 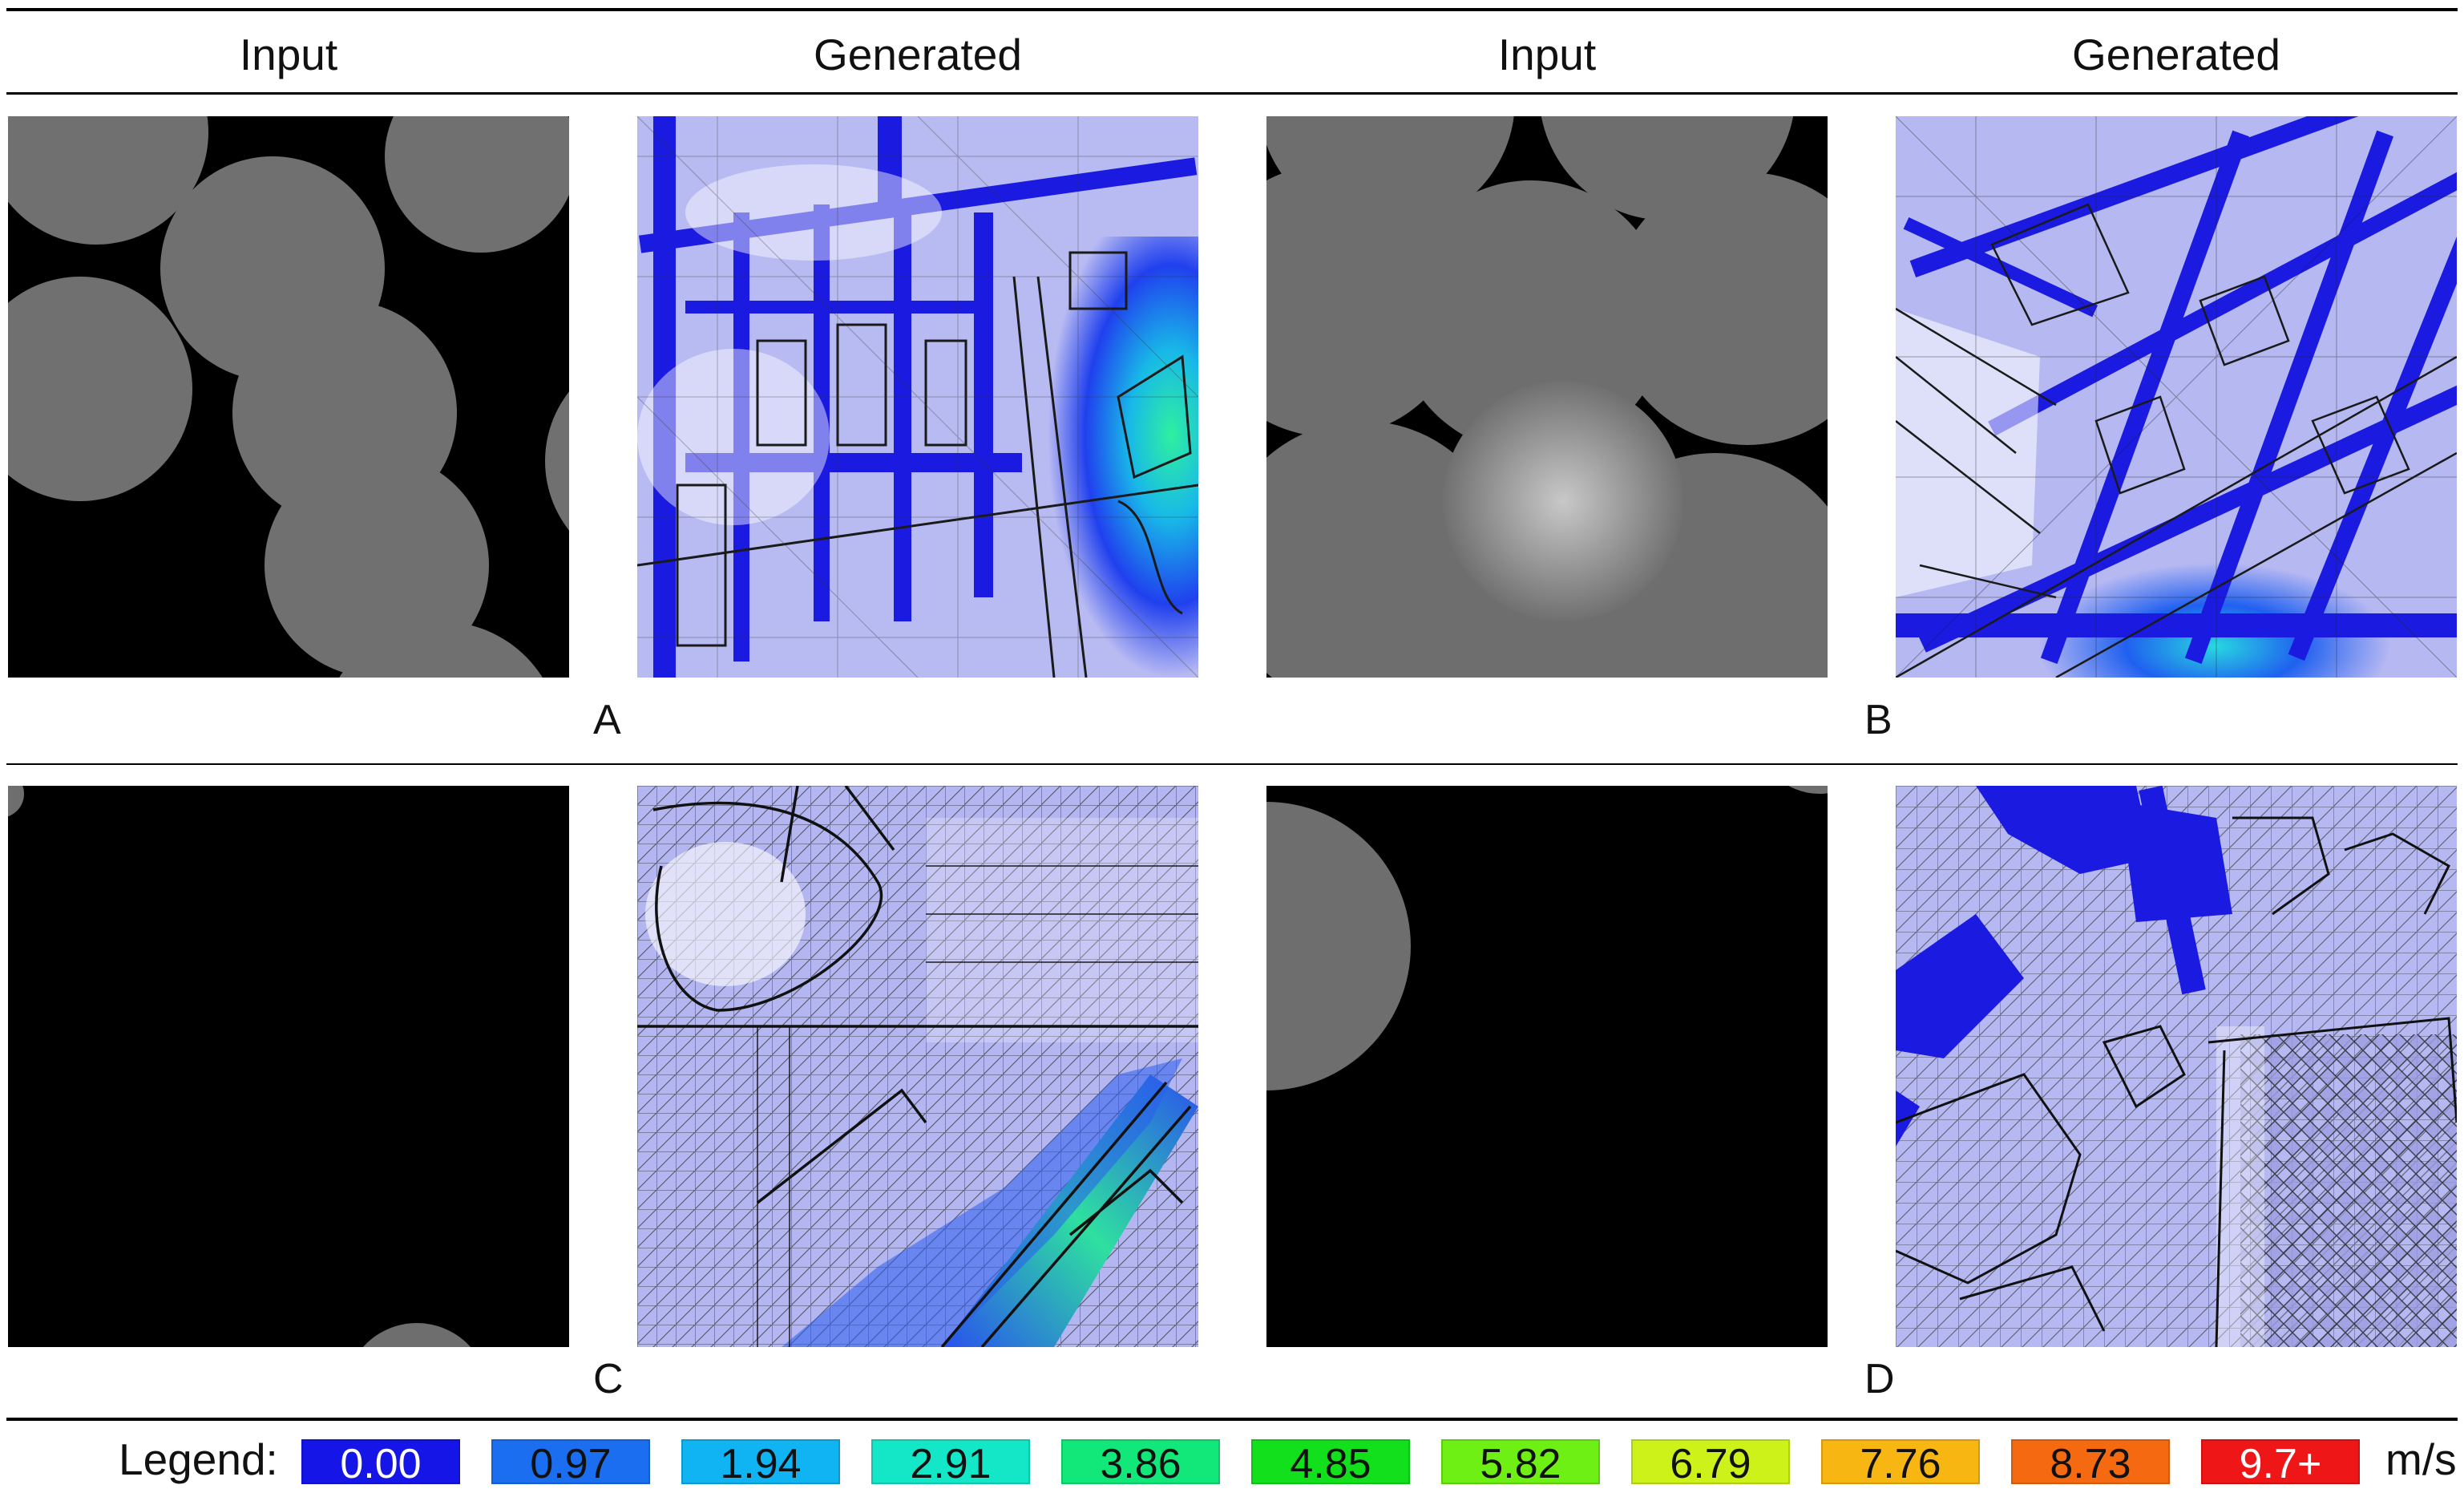 What do you see at coordinates (918, 54) in the screenshot?
I see `header-generated-1: Generated` at bounding box center [918, 54].